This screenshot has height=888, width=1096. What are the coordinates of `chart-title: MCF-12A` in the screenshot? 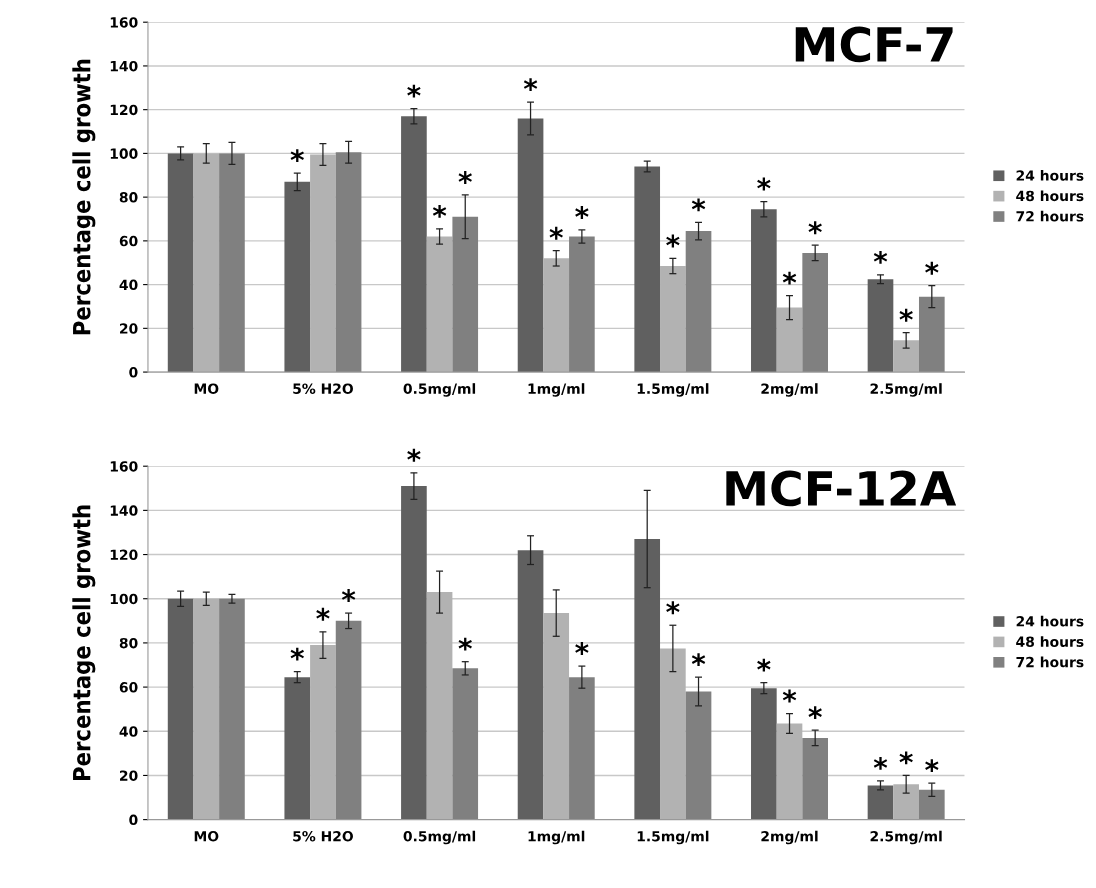 It's located at (841, 488).